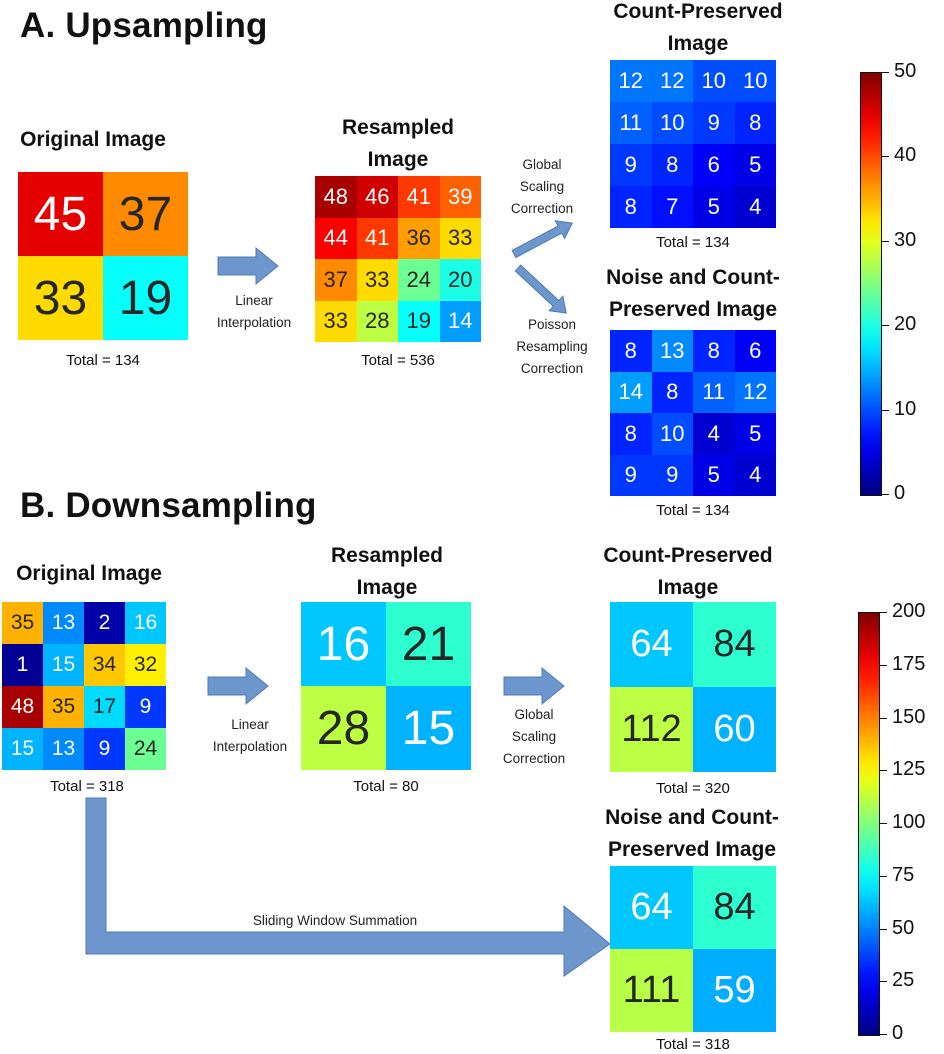 The image size is (944, 1054). I want to click on a-global-label: Global Scaling Correction, so click(542, 186).